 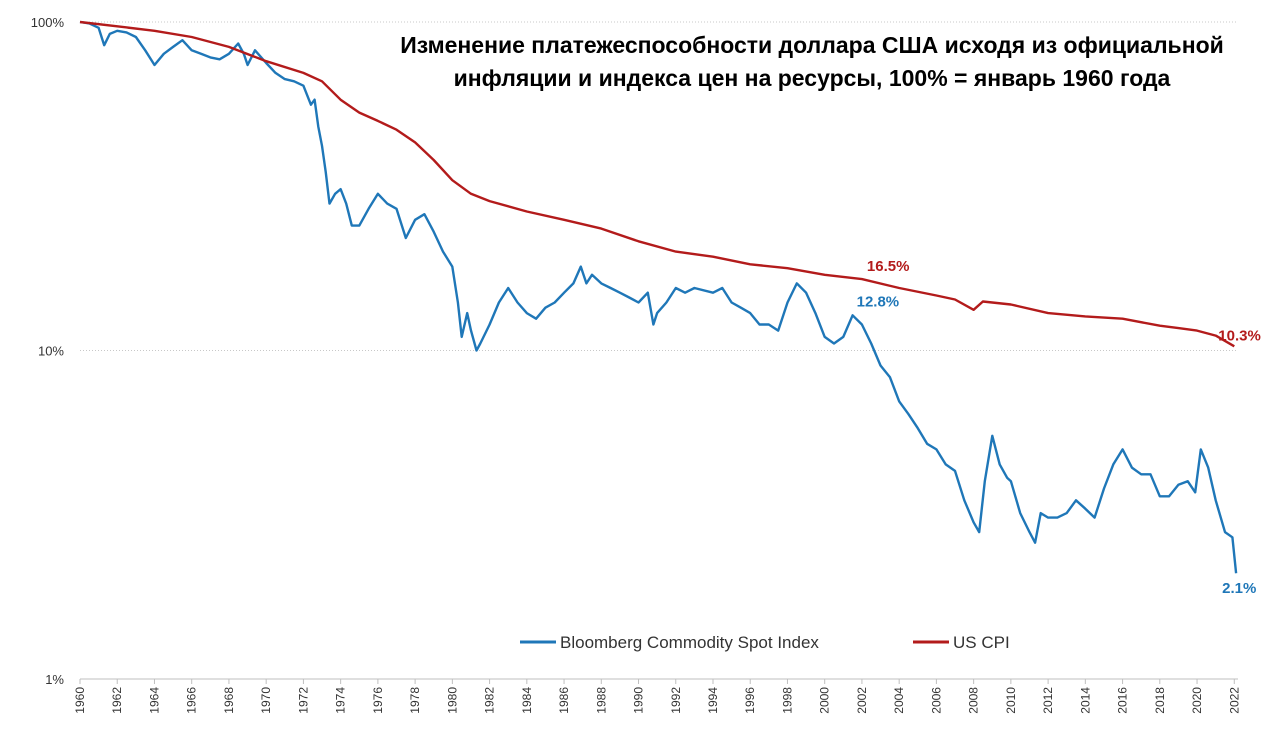 I want to click on x-tick-label: 1982, so click(x=490, y=700).